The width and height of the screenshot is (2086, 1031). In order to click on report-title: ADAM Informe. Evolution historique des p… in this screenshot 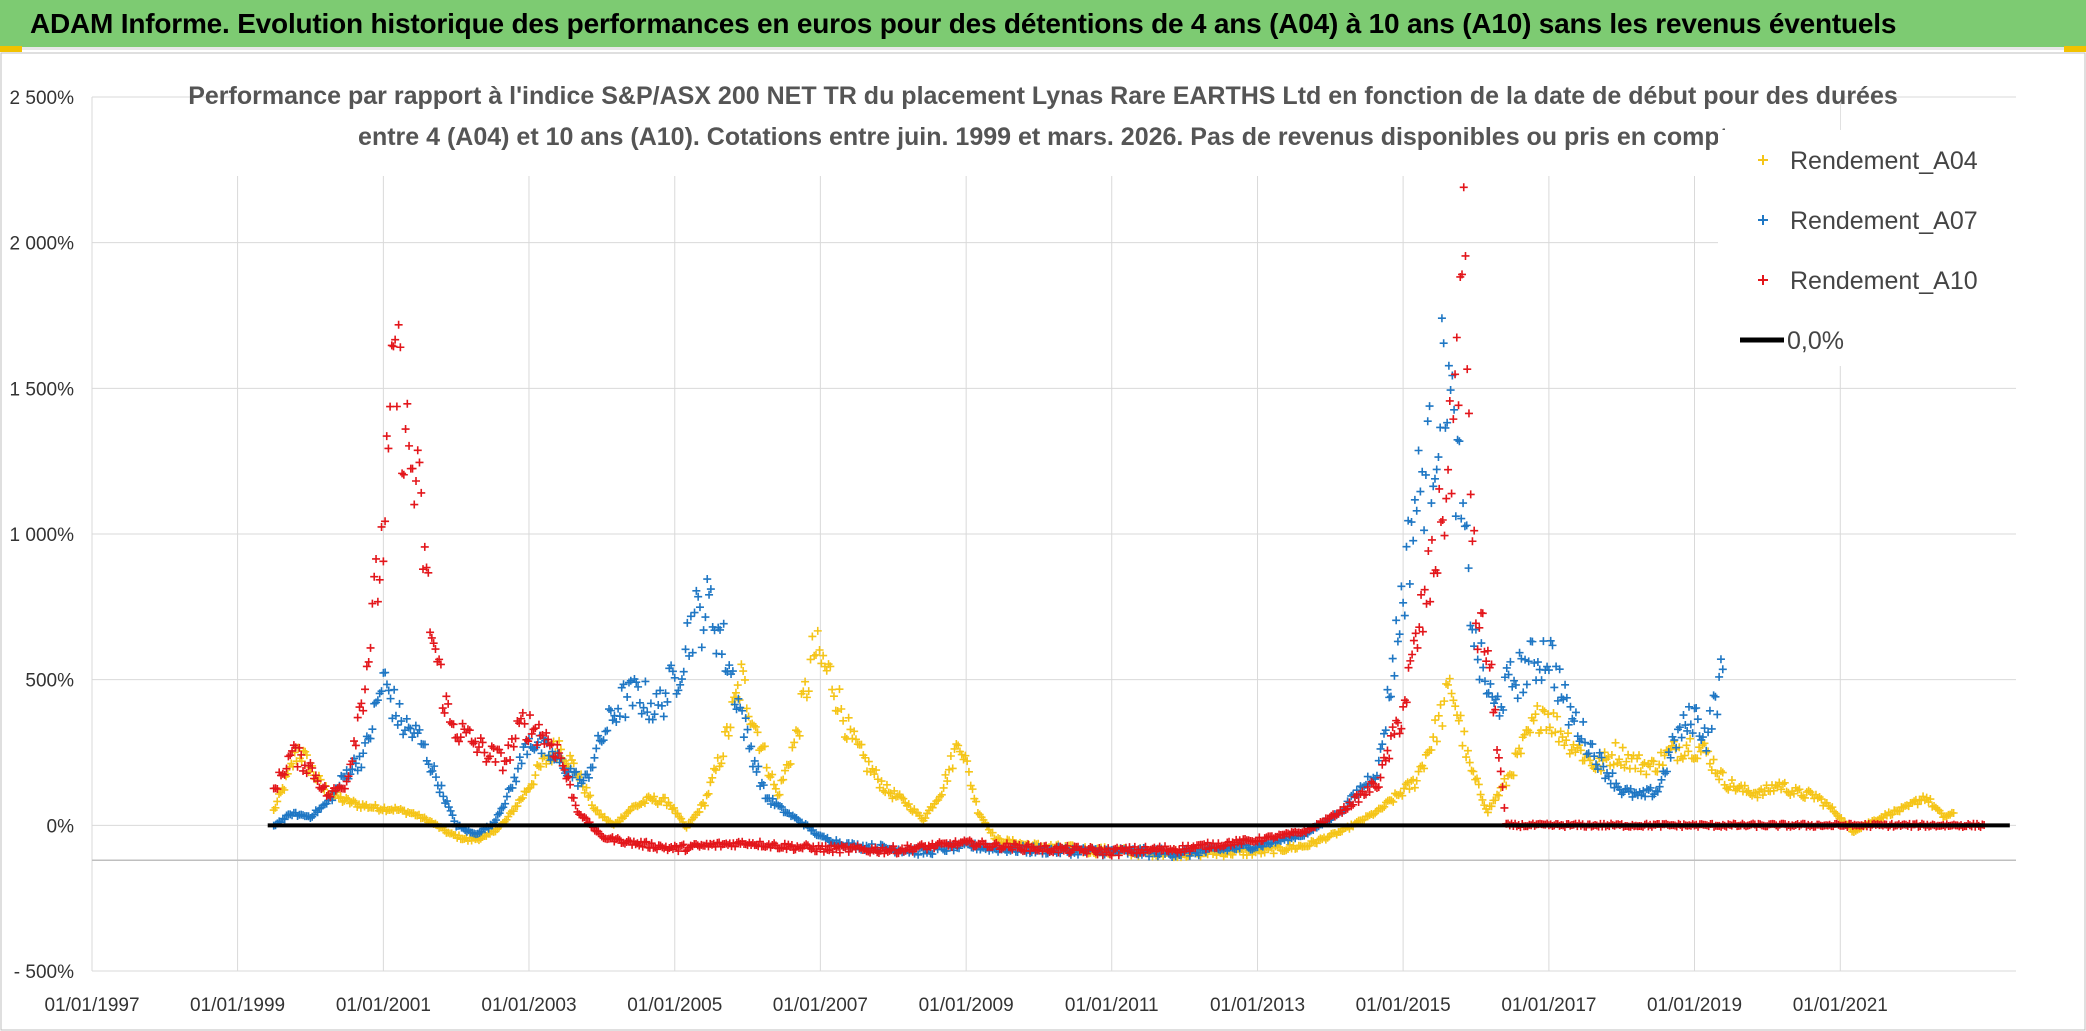, I will do `click(963, 23)`.